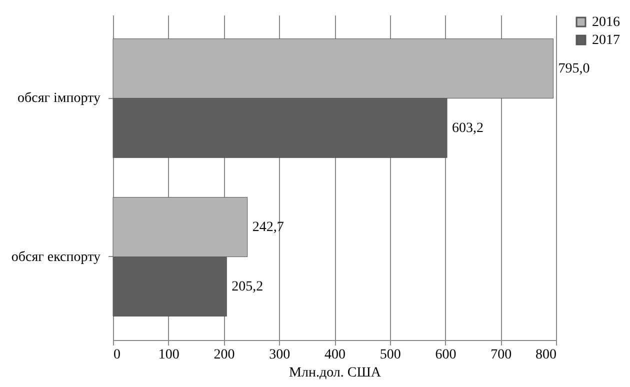  What do you see at coordinates (224, 355) in the screenshot?
I see `x-tick-label: 200` at bounding box center [224, 355].